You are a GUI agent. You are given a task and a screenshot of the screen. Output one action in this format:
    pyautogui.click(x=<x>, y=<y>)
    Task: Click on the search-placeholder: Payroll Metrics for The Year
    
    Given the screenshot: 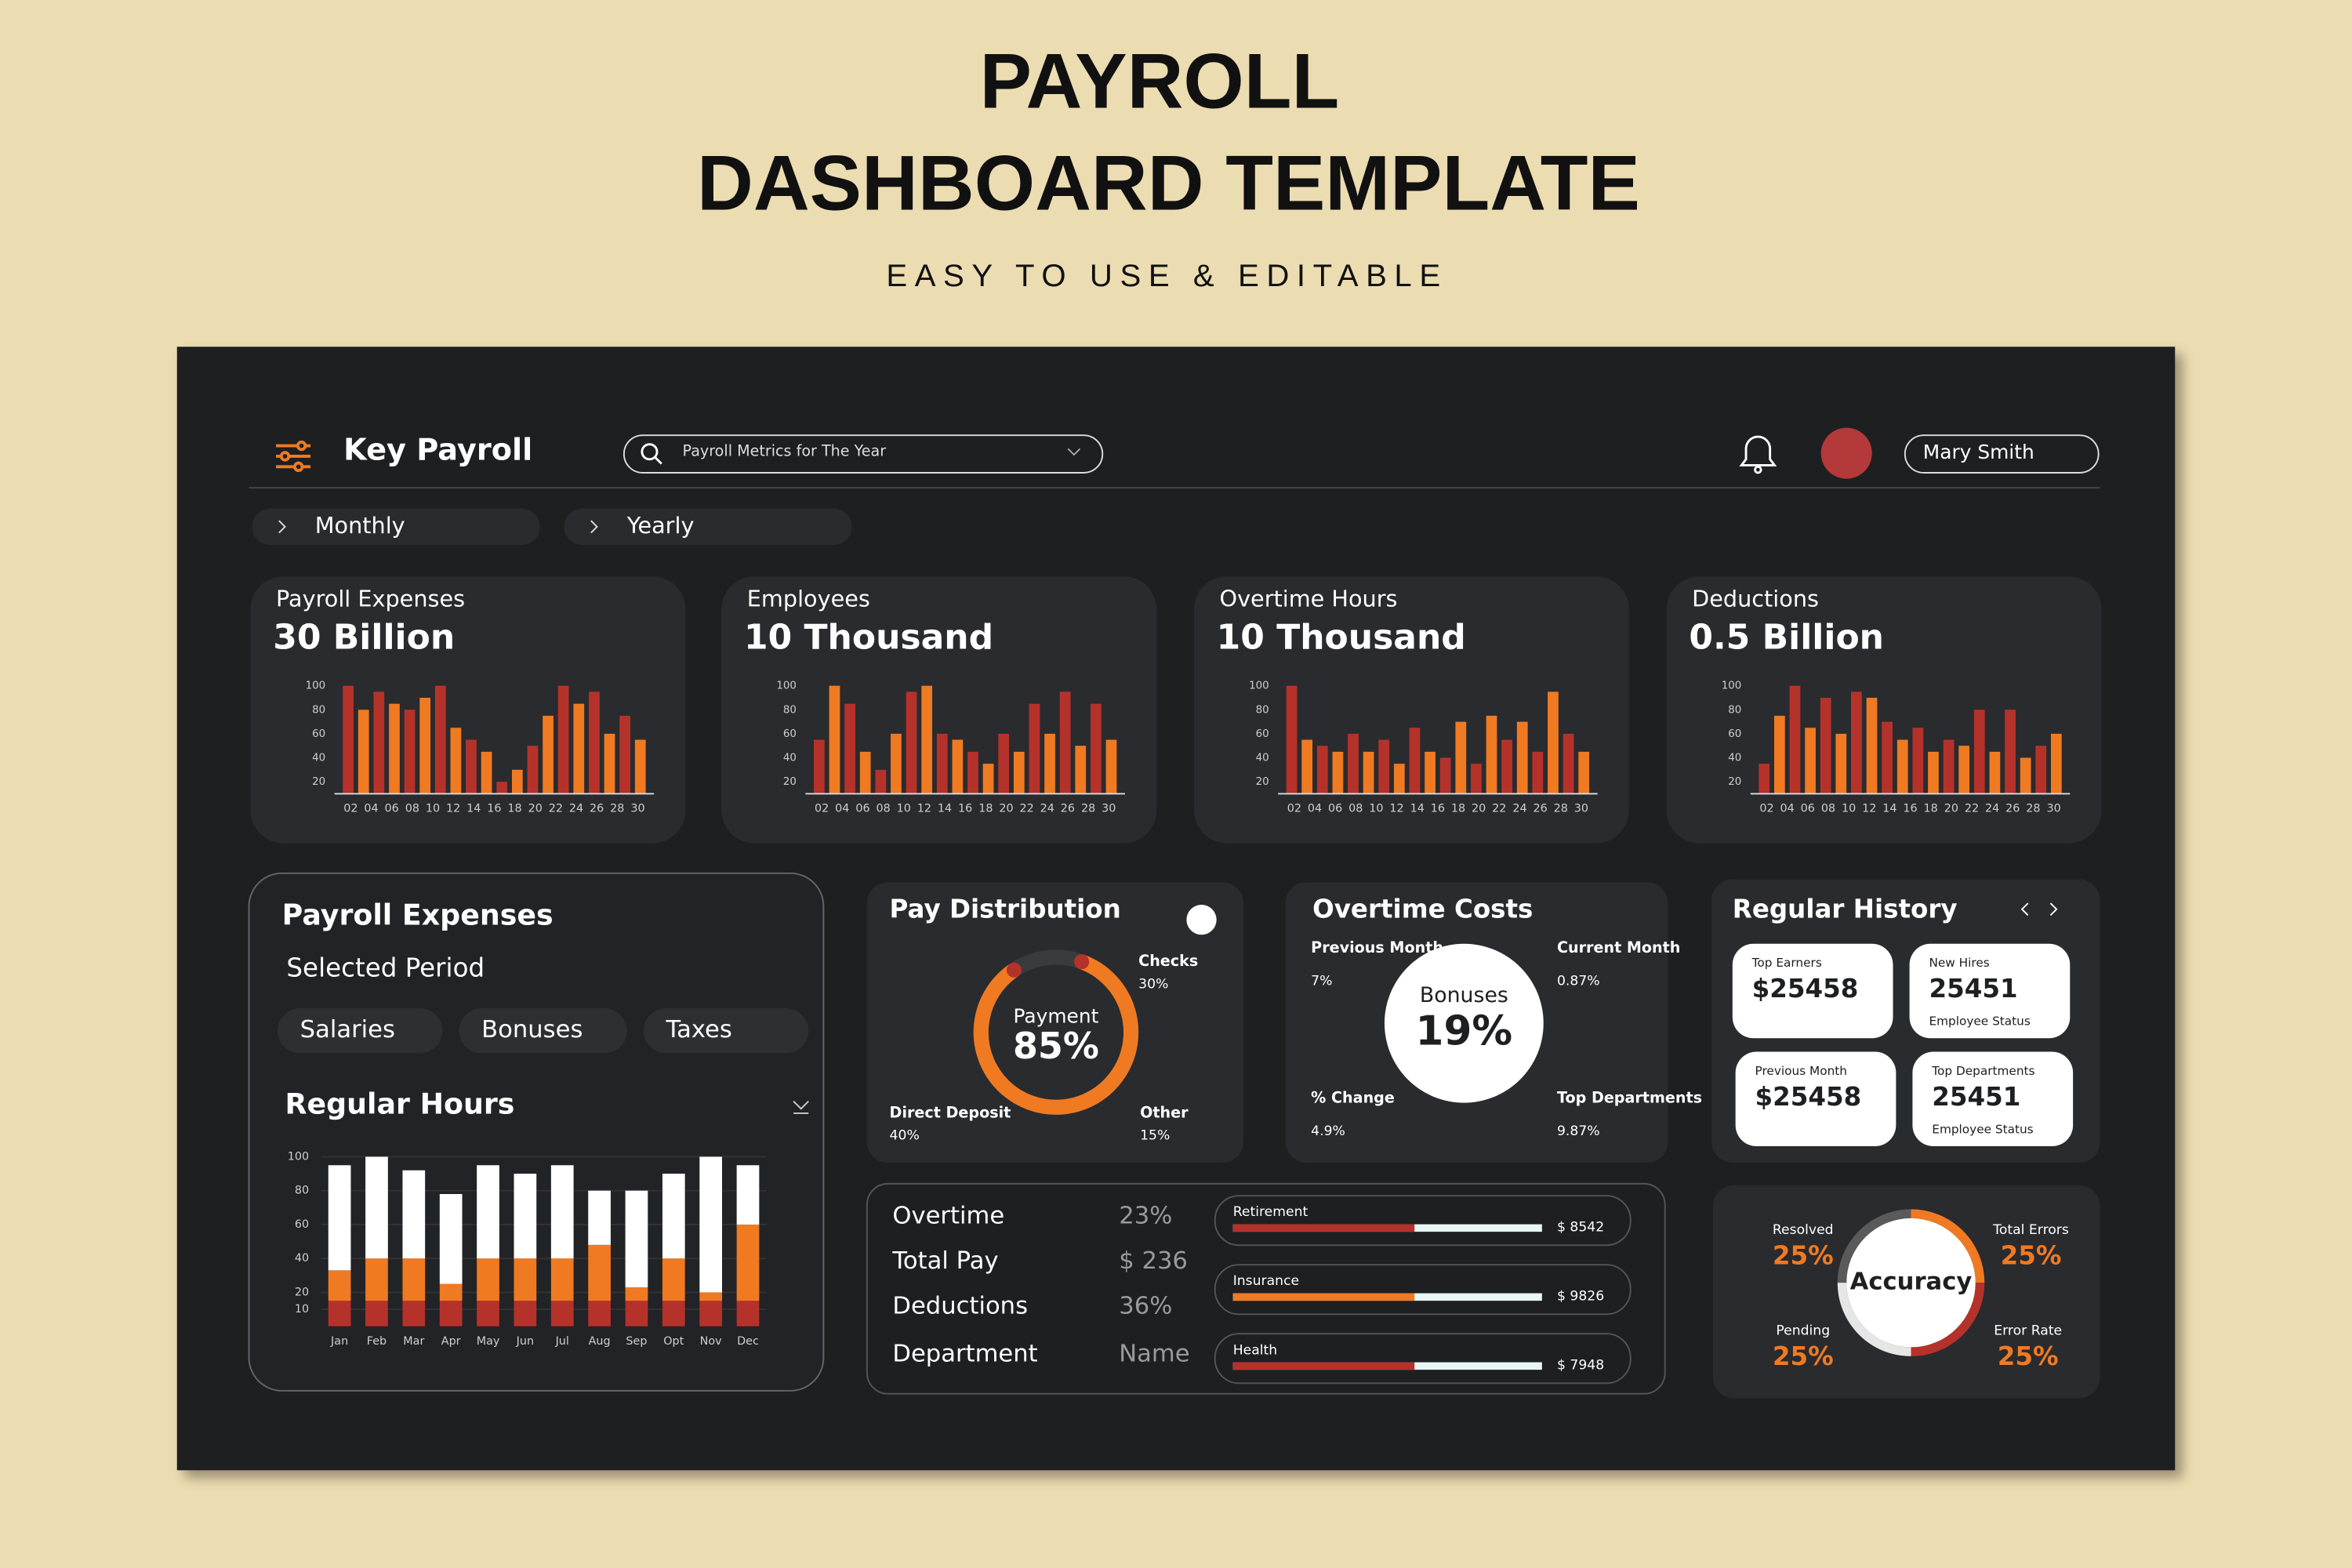 What is the action you would take?
    pyautogui.click(x=785, y=451)
    